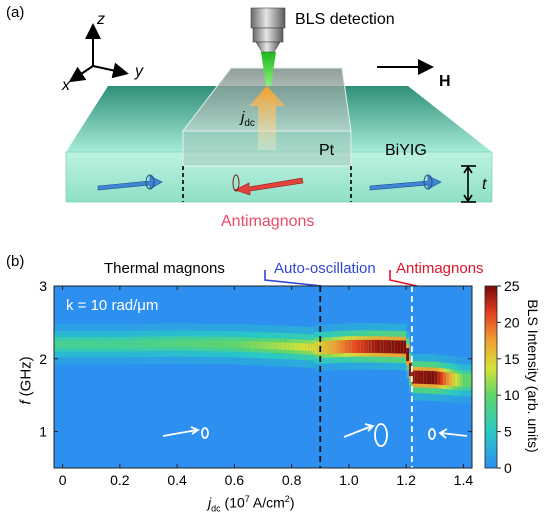 The height and width of the screenshot is (523, 556). What do you see at coordinates (268, 185) in the screenshot?
I see `spin-arrow-center` at bounding box center [268, 185].